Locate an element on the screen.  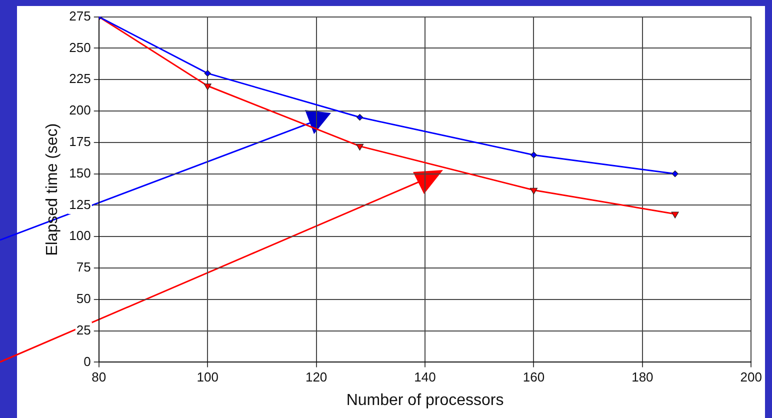
x-tick-label: 200 is located at coordinates (751, 377).